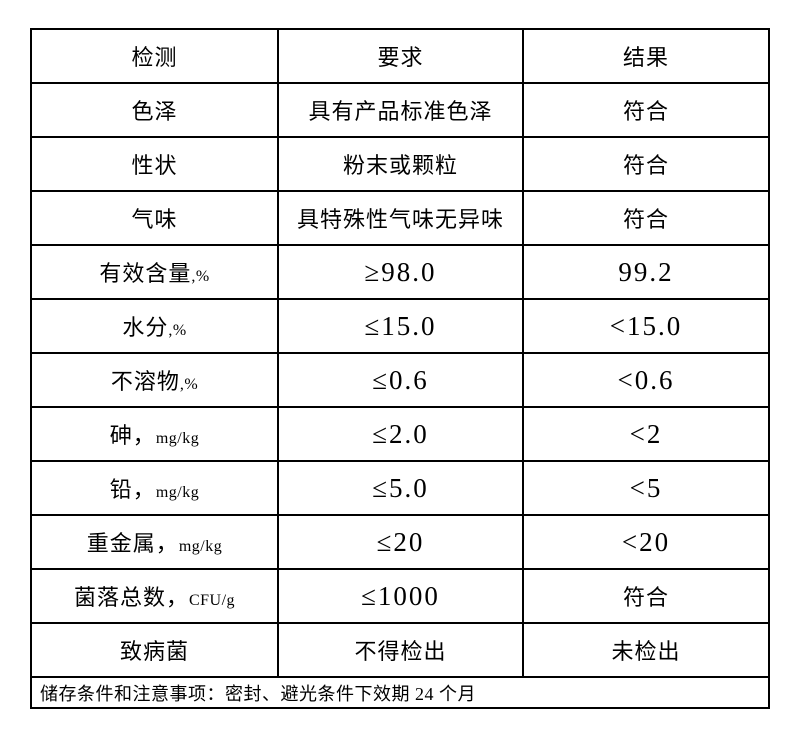  I want to click on storage-note: 储存条件和注意事项：密封、避光条件下效期 24 个月, so click(400, 692).